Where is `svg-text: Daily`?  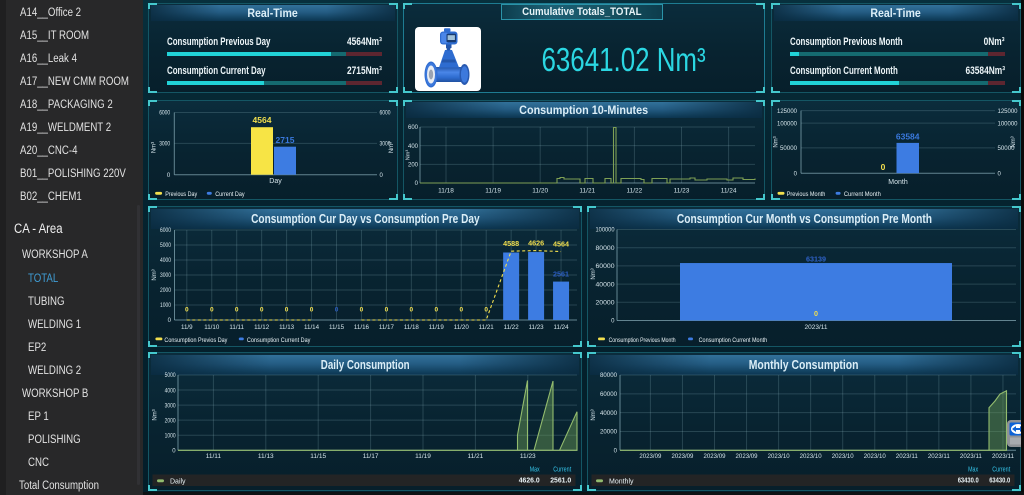
svg-text: Daily is located at coordinates (178, 482).